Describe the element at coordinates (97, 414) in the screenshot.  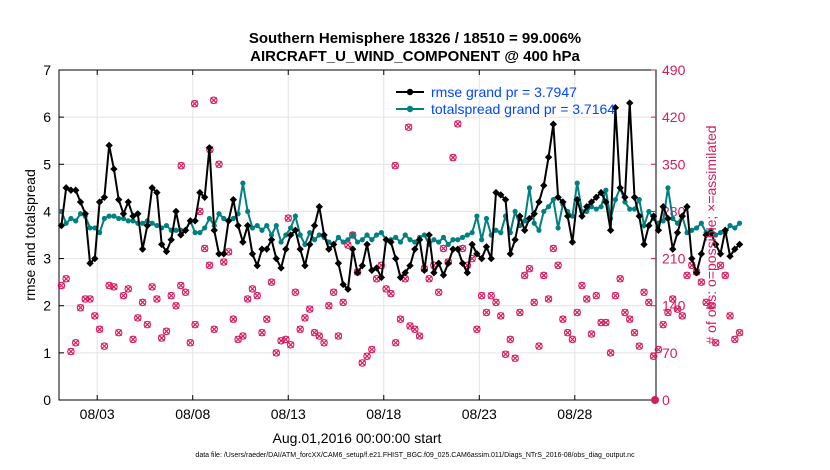
I see `x-tick-label: 08/03` at that location.